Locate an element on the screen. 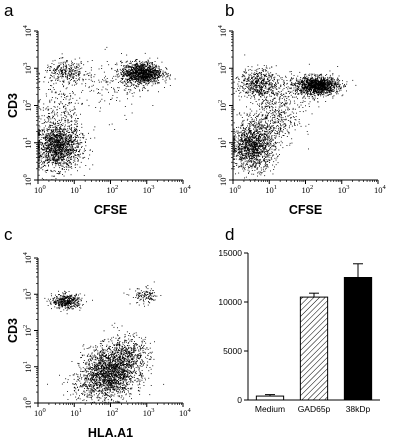 Image resolution: width=406 pixels, height=437 pixels. x-tick-label: 102 is located at coordinates (113, 189).